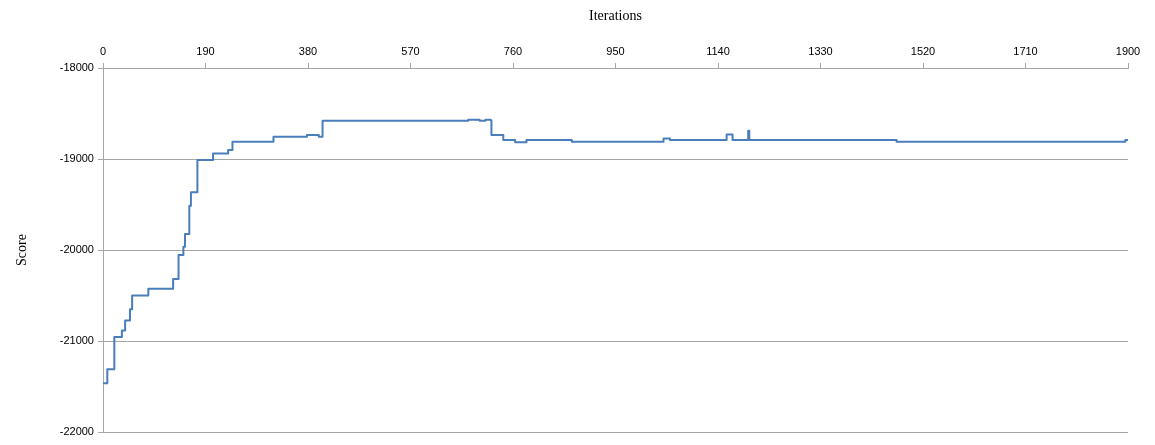  I want to click on x-tick-label: 0, so click(103, 51).